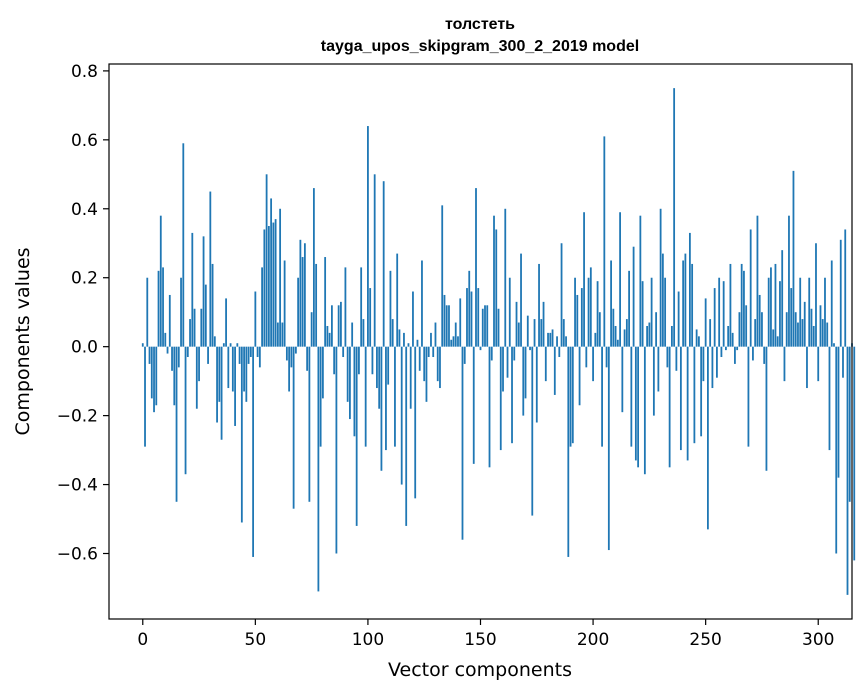 The height and width of the screenshot is (696, 867). Describe the element at coordinates (77, 555) in the screenshot. I see `y-tick-label: −0.6` at that location.